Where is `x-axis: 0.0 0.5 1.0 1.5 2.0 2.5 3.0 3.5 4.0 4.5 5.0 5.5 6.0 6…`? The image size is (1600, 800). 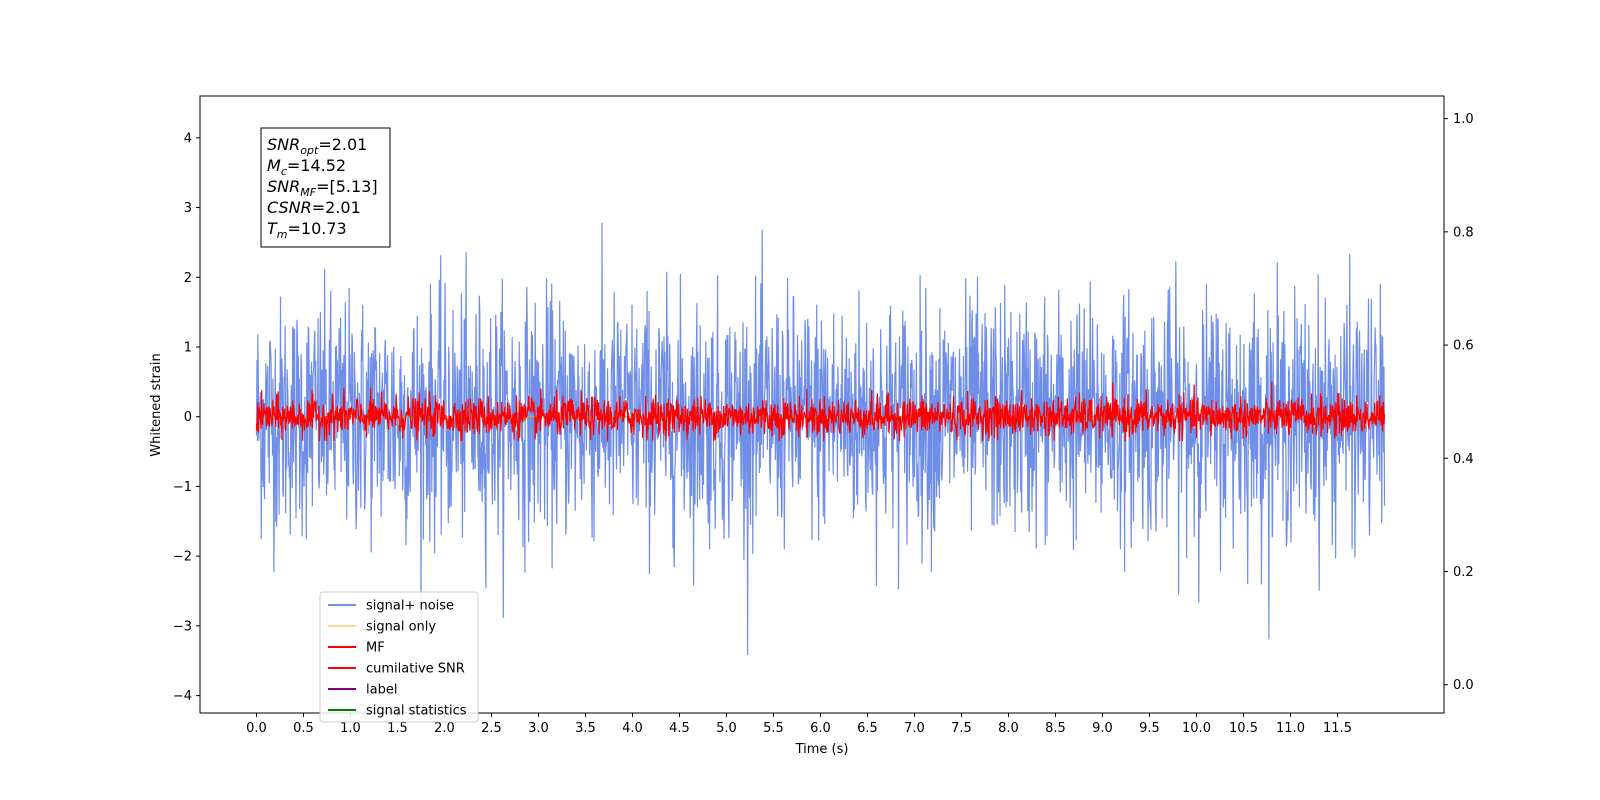 x-axis: 0.0 0.5 1.0 1.5 2.0 2.5 3.0 3.5 4.0 4.5 5.0 5.5 6.0 6… is located at coordinates (799, 724).